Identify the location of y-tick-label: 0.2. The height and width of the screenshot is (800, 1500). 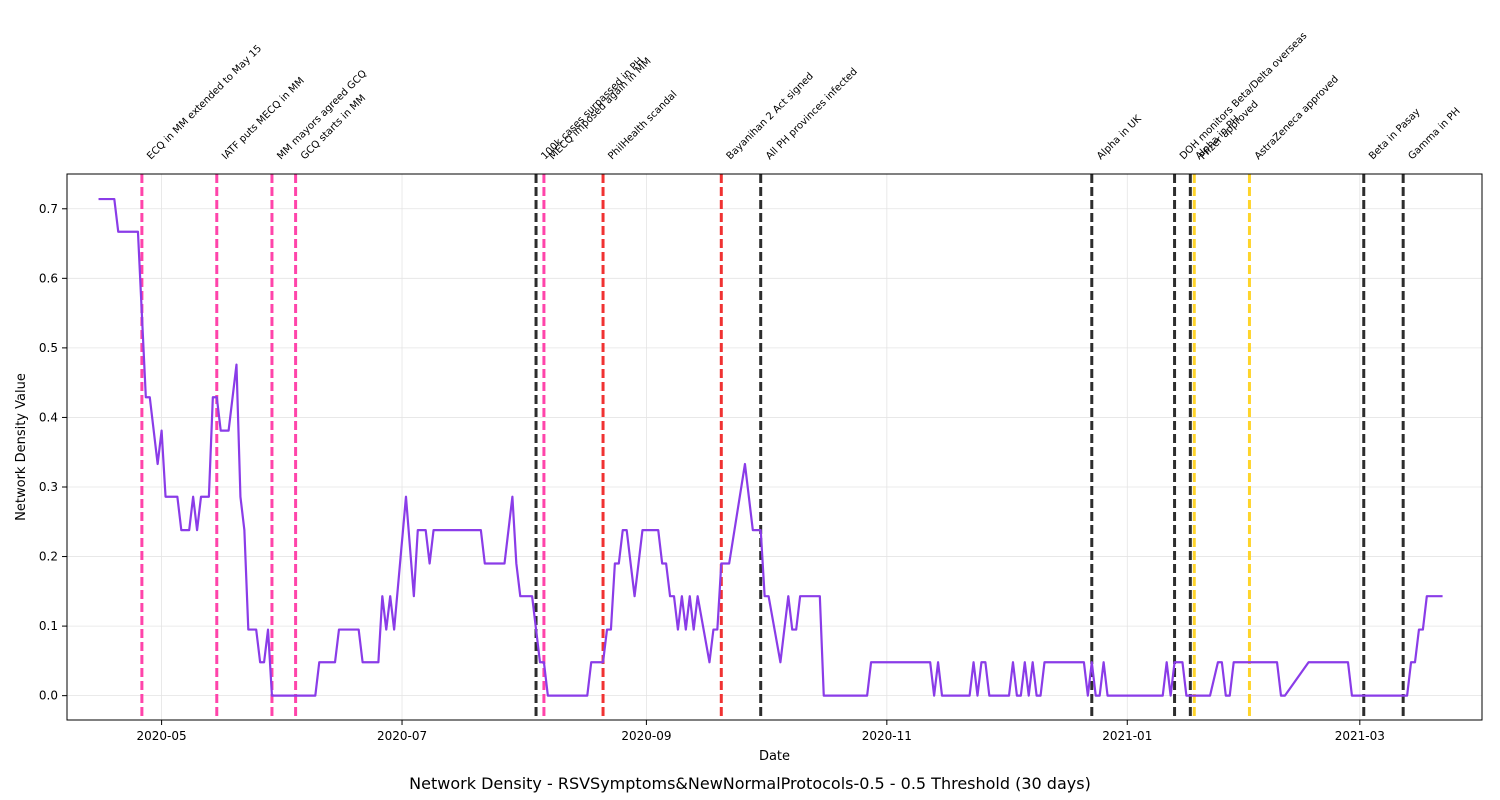
(48, 557).